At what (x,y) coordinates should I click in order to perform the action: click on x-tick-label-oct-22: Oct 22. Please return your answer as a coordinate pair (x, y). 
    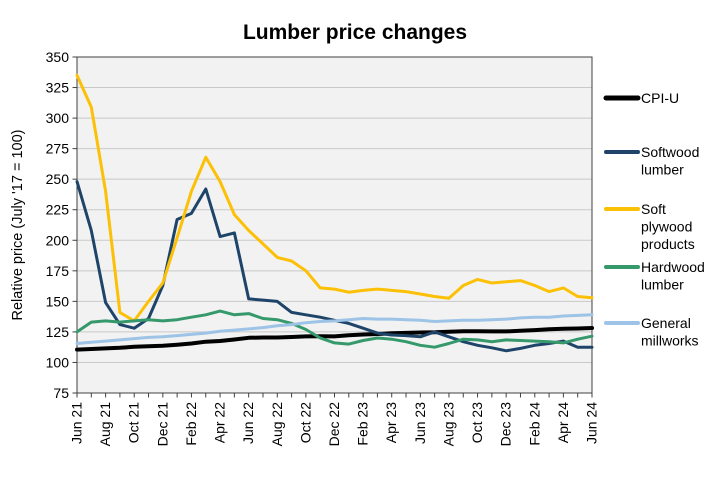
    Looking at the image, I should click on (305, 422).